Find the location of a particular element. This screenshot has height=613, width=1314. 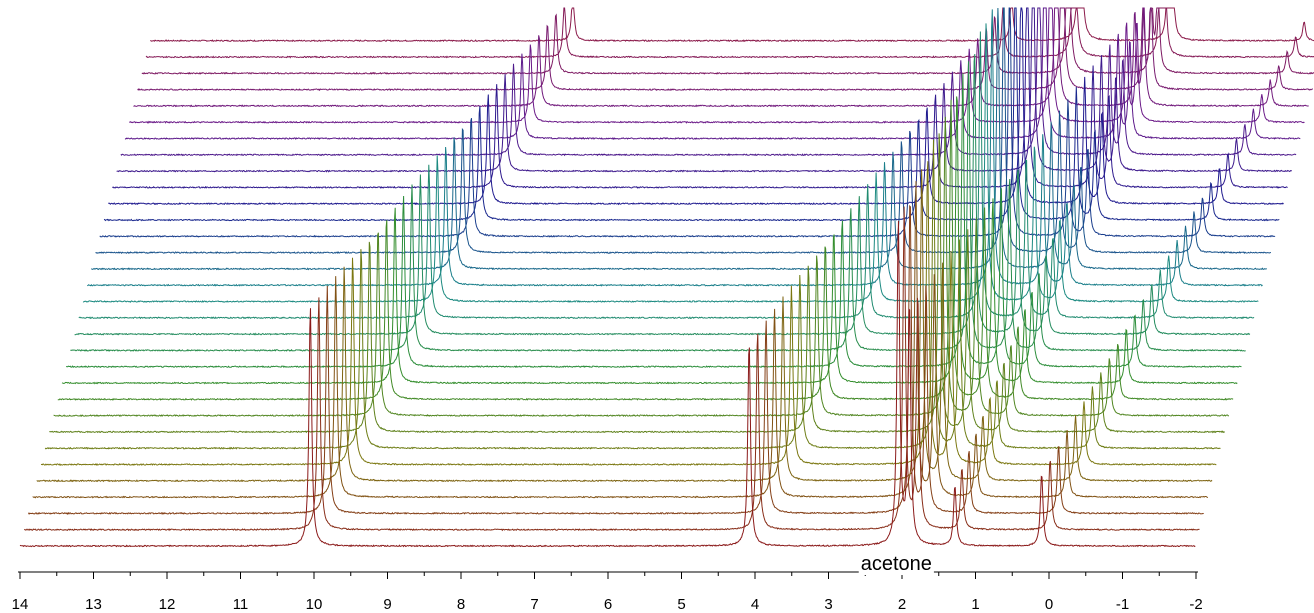

annotation-acetone: acetone is located at coordinates (896, 564).